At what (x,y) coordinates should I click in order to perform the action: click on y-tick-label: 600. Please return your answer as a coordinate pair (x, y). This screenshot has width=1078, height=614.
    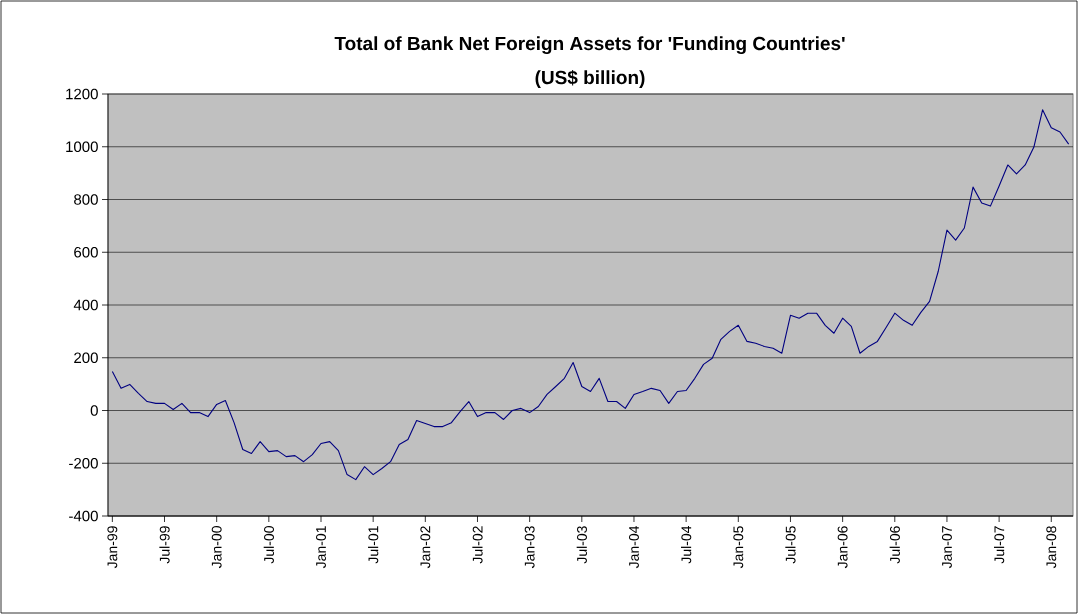
    Looking at the image, I should click on (86, 252).